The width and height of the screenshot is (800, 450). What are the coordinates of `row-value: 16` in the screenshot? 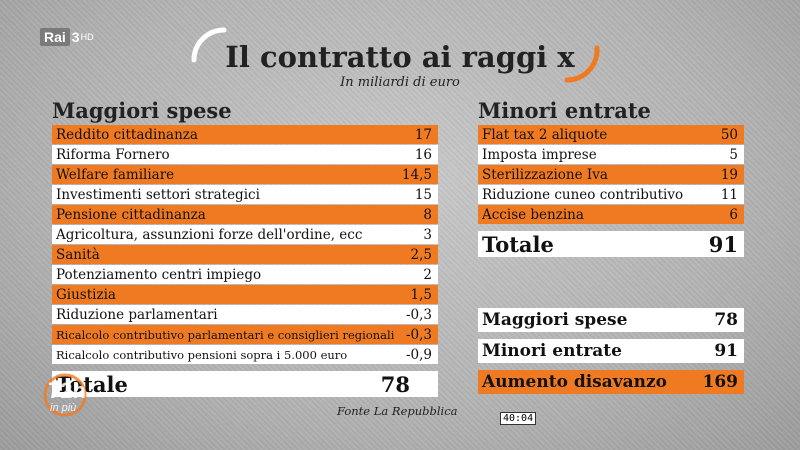 It's located at (423, 154).